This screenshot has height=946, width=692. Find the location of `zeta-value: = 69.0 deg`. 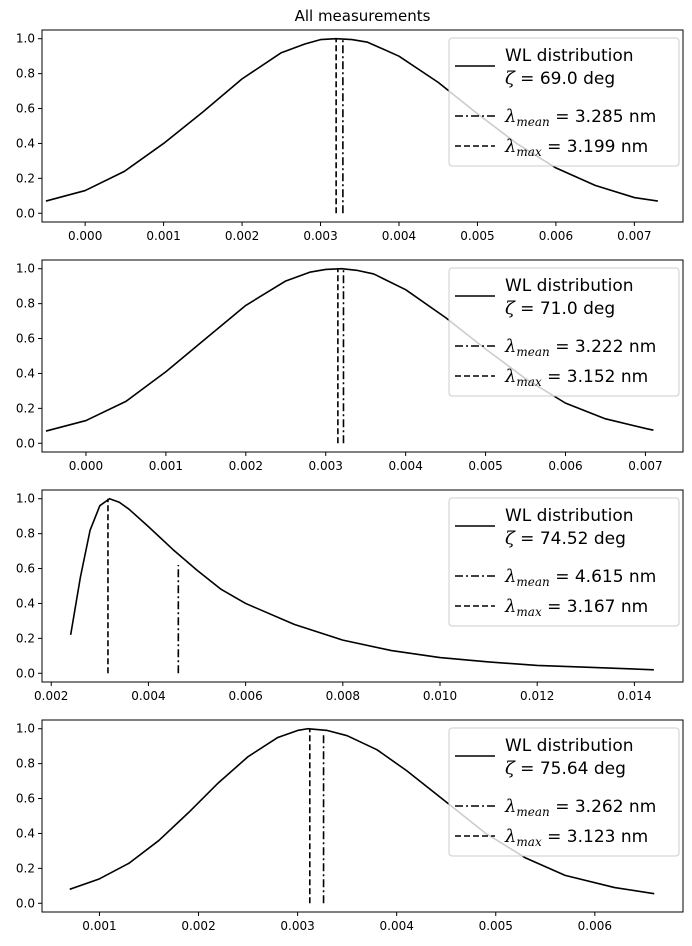

zeta-value: = 69.0 deg is located at coordinates (565, 79).